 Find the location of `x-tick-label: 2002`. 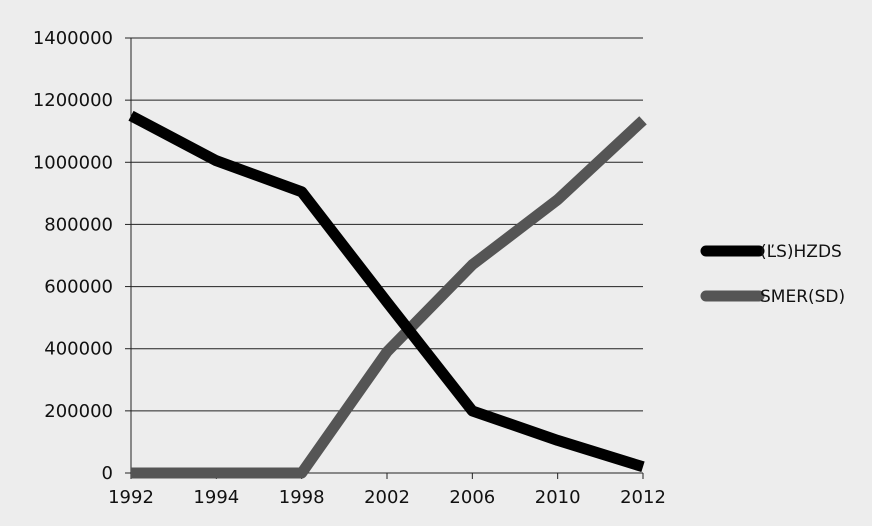

x-tick-label: 2002 is located at coordinates (387, 497).